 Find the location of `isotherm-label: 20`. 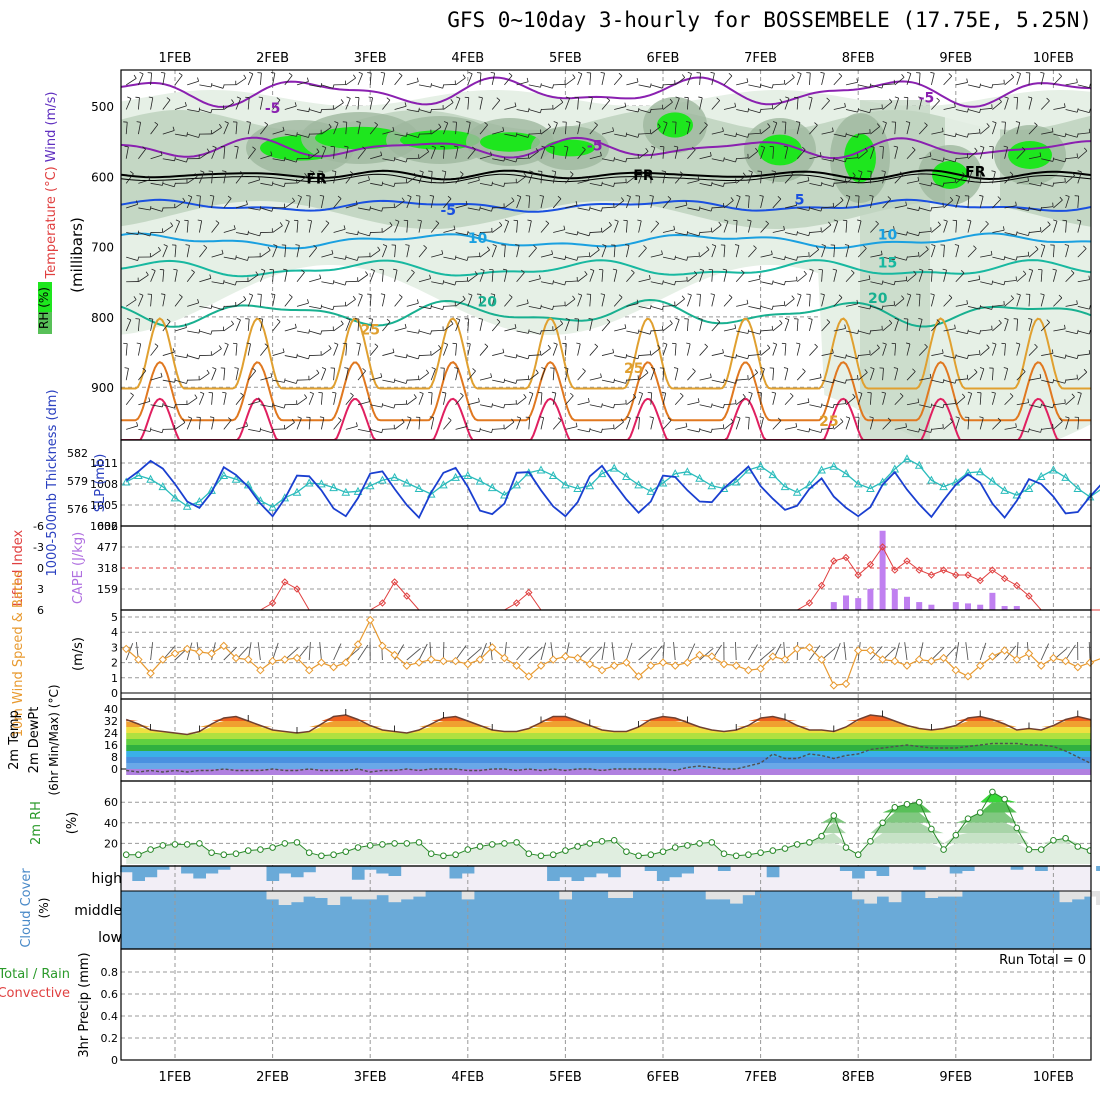

isotherm-label: 20 is located at coordinates (878, 299).